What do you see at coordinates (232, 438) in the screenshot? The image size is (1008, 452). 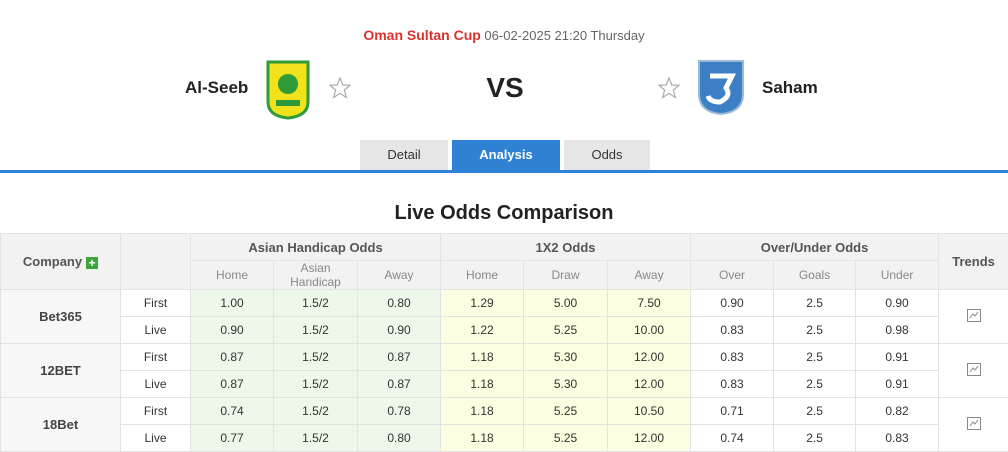 I see `odds-value: 0.77` at bounding box center [232, 438].